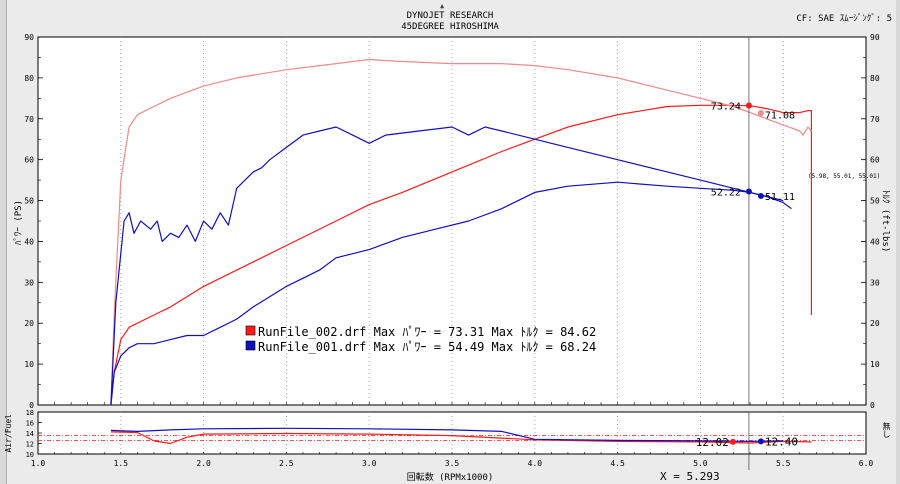  I want to click on af-tick-label: 18, so click(30, 413).